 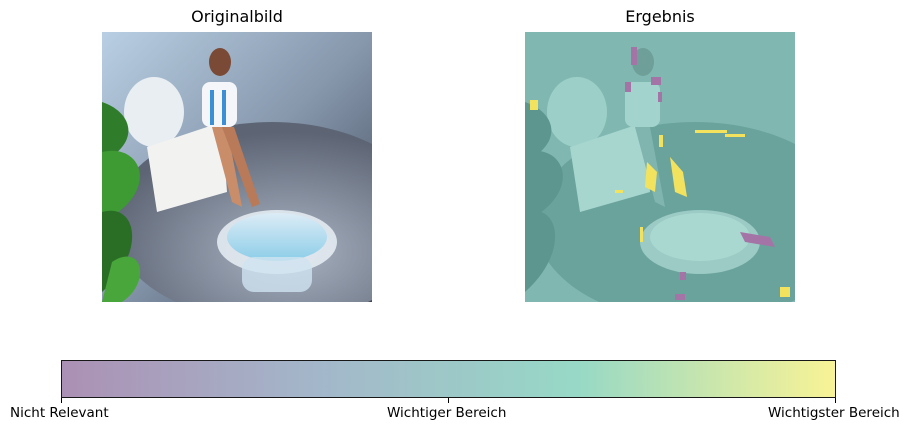 What do you see at coordinates (448, 379) in the screenshot?
I see `colorbar` at bounding box center [448, 379].